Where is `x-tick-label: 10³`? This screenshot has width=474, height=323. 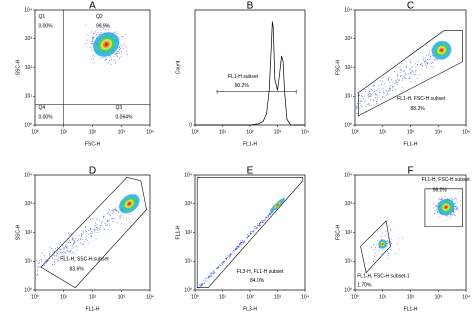
x-tick-label: 10³ is located at coordinates (122, 132).